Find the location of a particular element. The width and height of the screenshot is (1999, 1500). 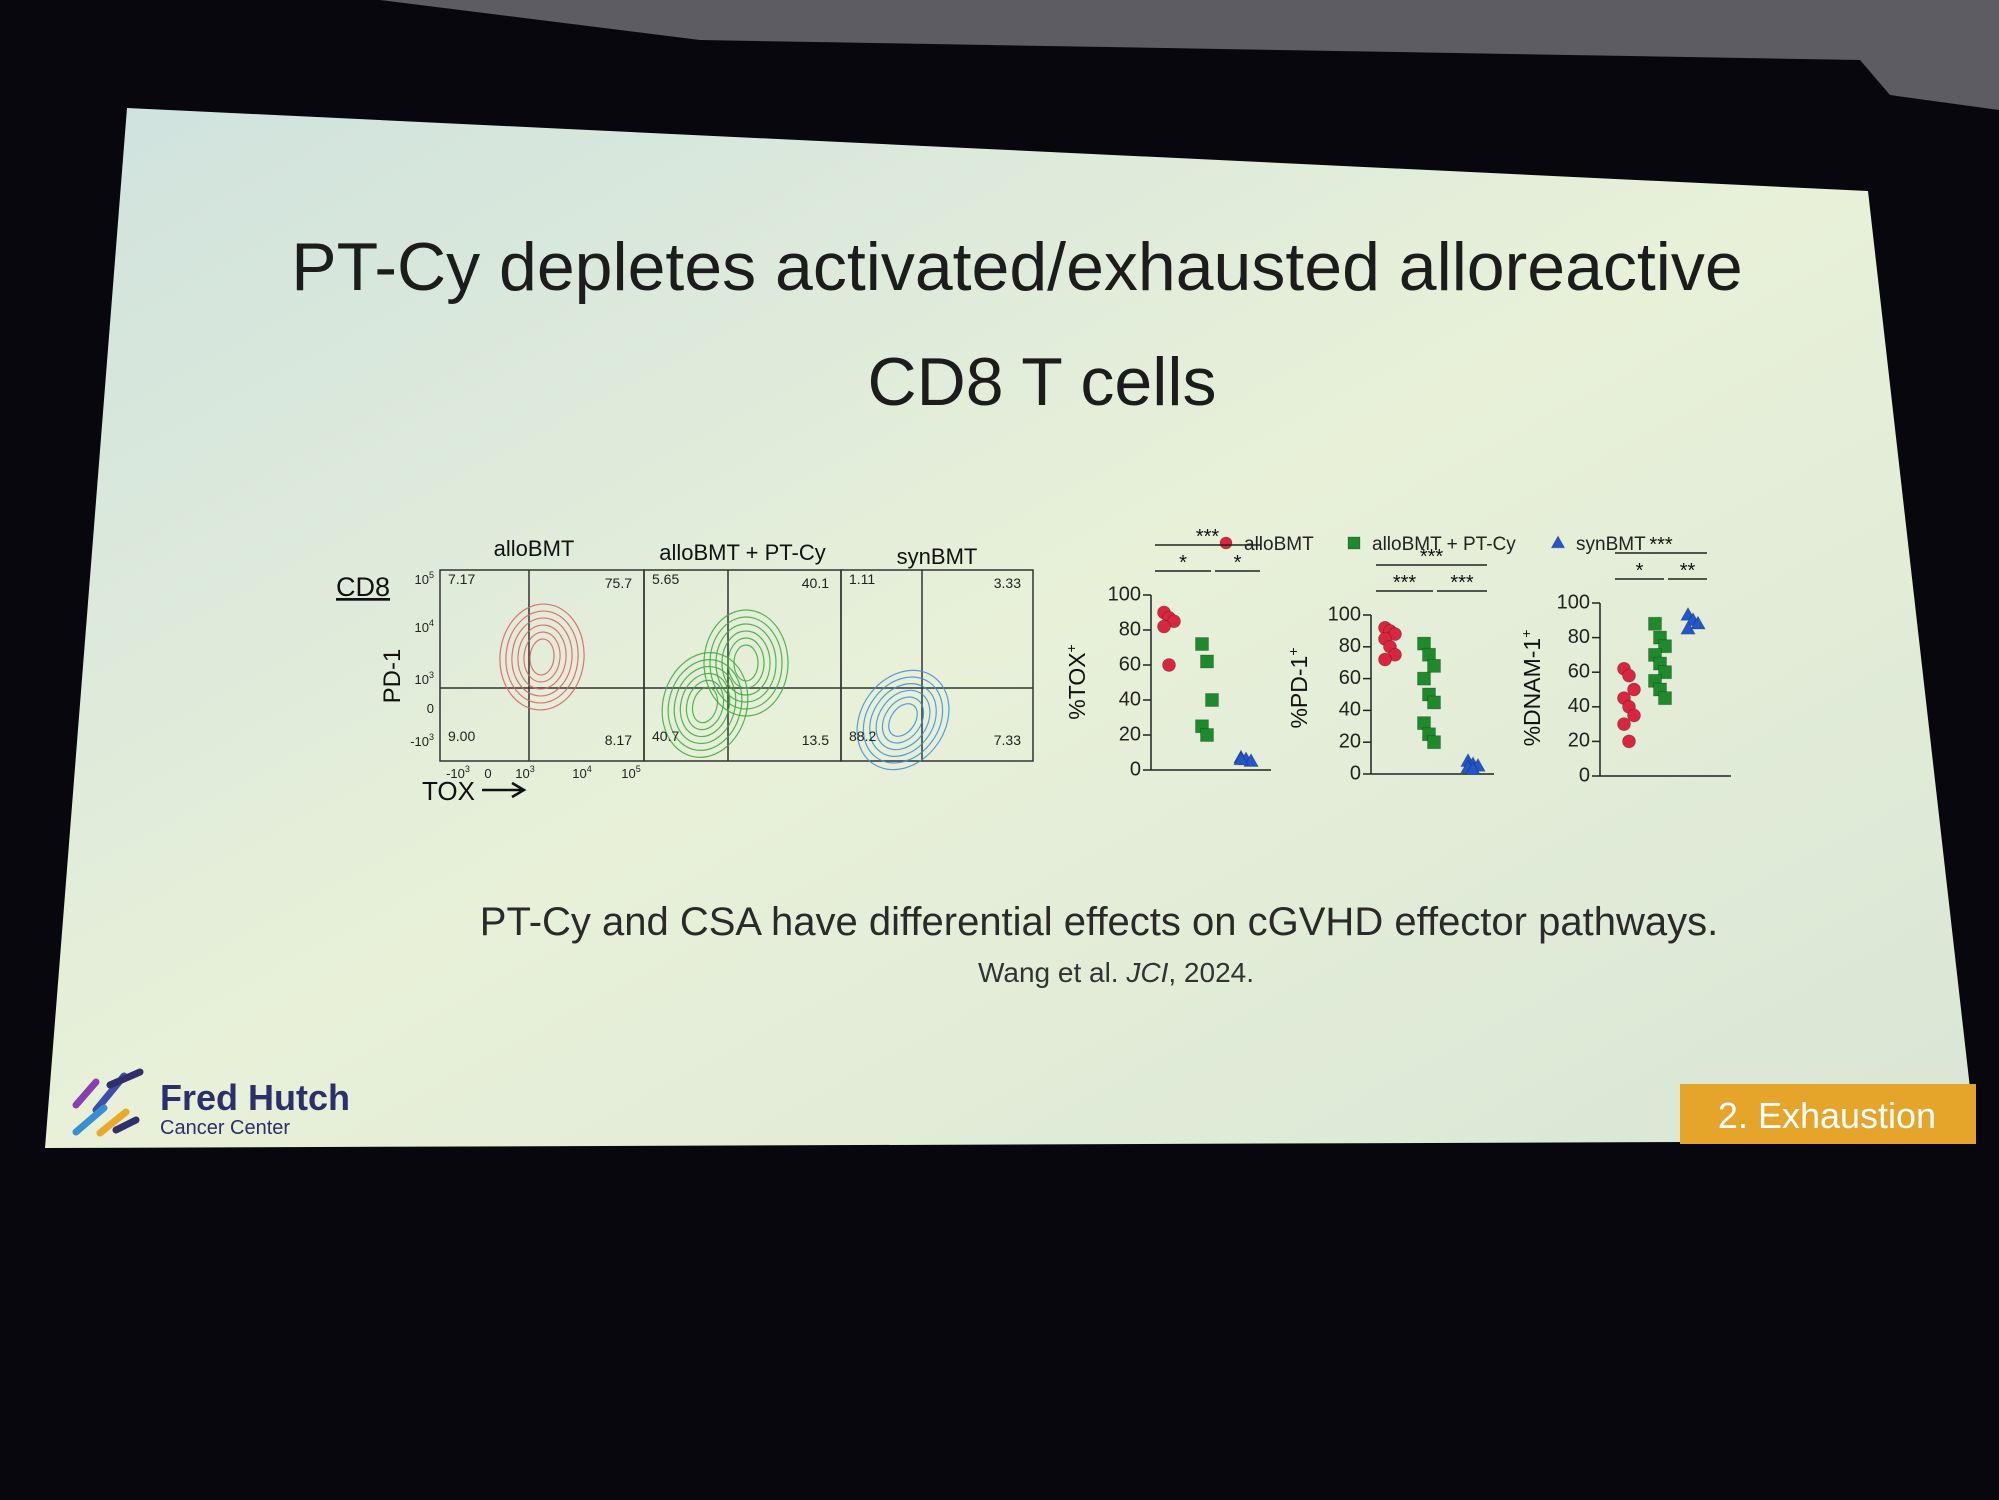

axis-arrow is located at coordinates (504, 790).